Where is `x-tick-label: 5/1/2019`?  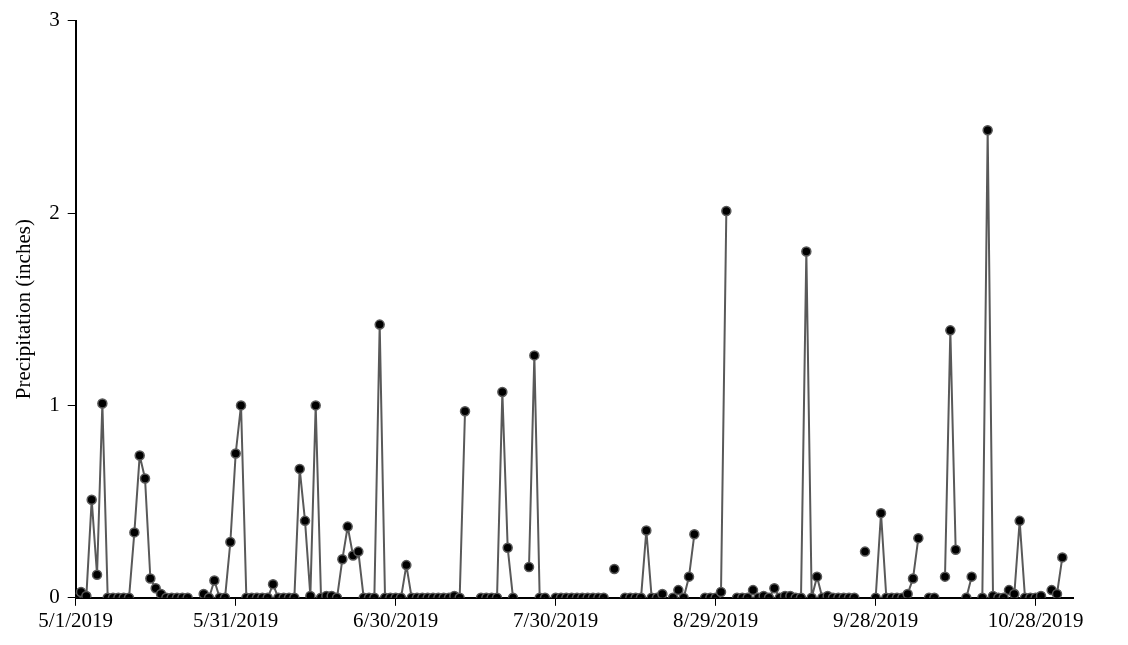
x-tick-label: 5/1/2019 is located at coordinates (76, 619).